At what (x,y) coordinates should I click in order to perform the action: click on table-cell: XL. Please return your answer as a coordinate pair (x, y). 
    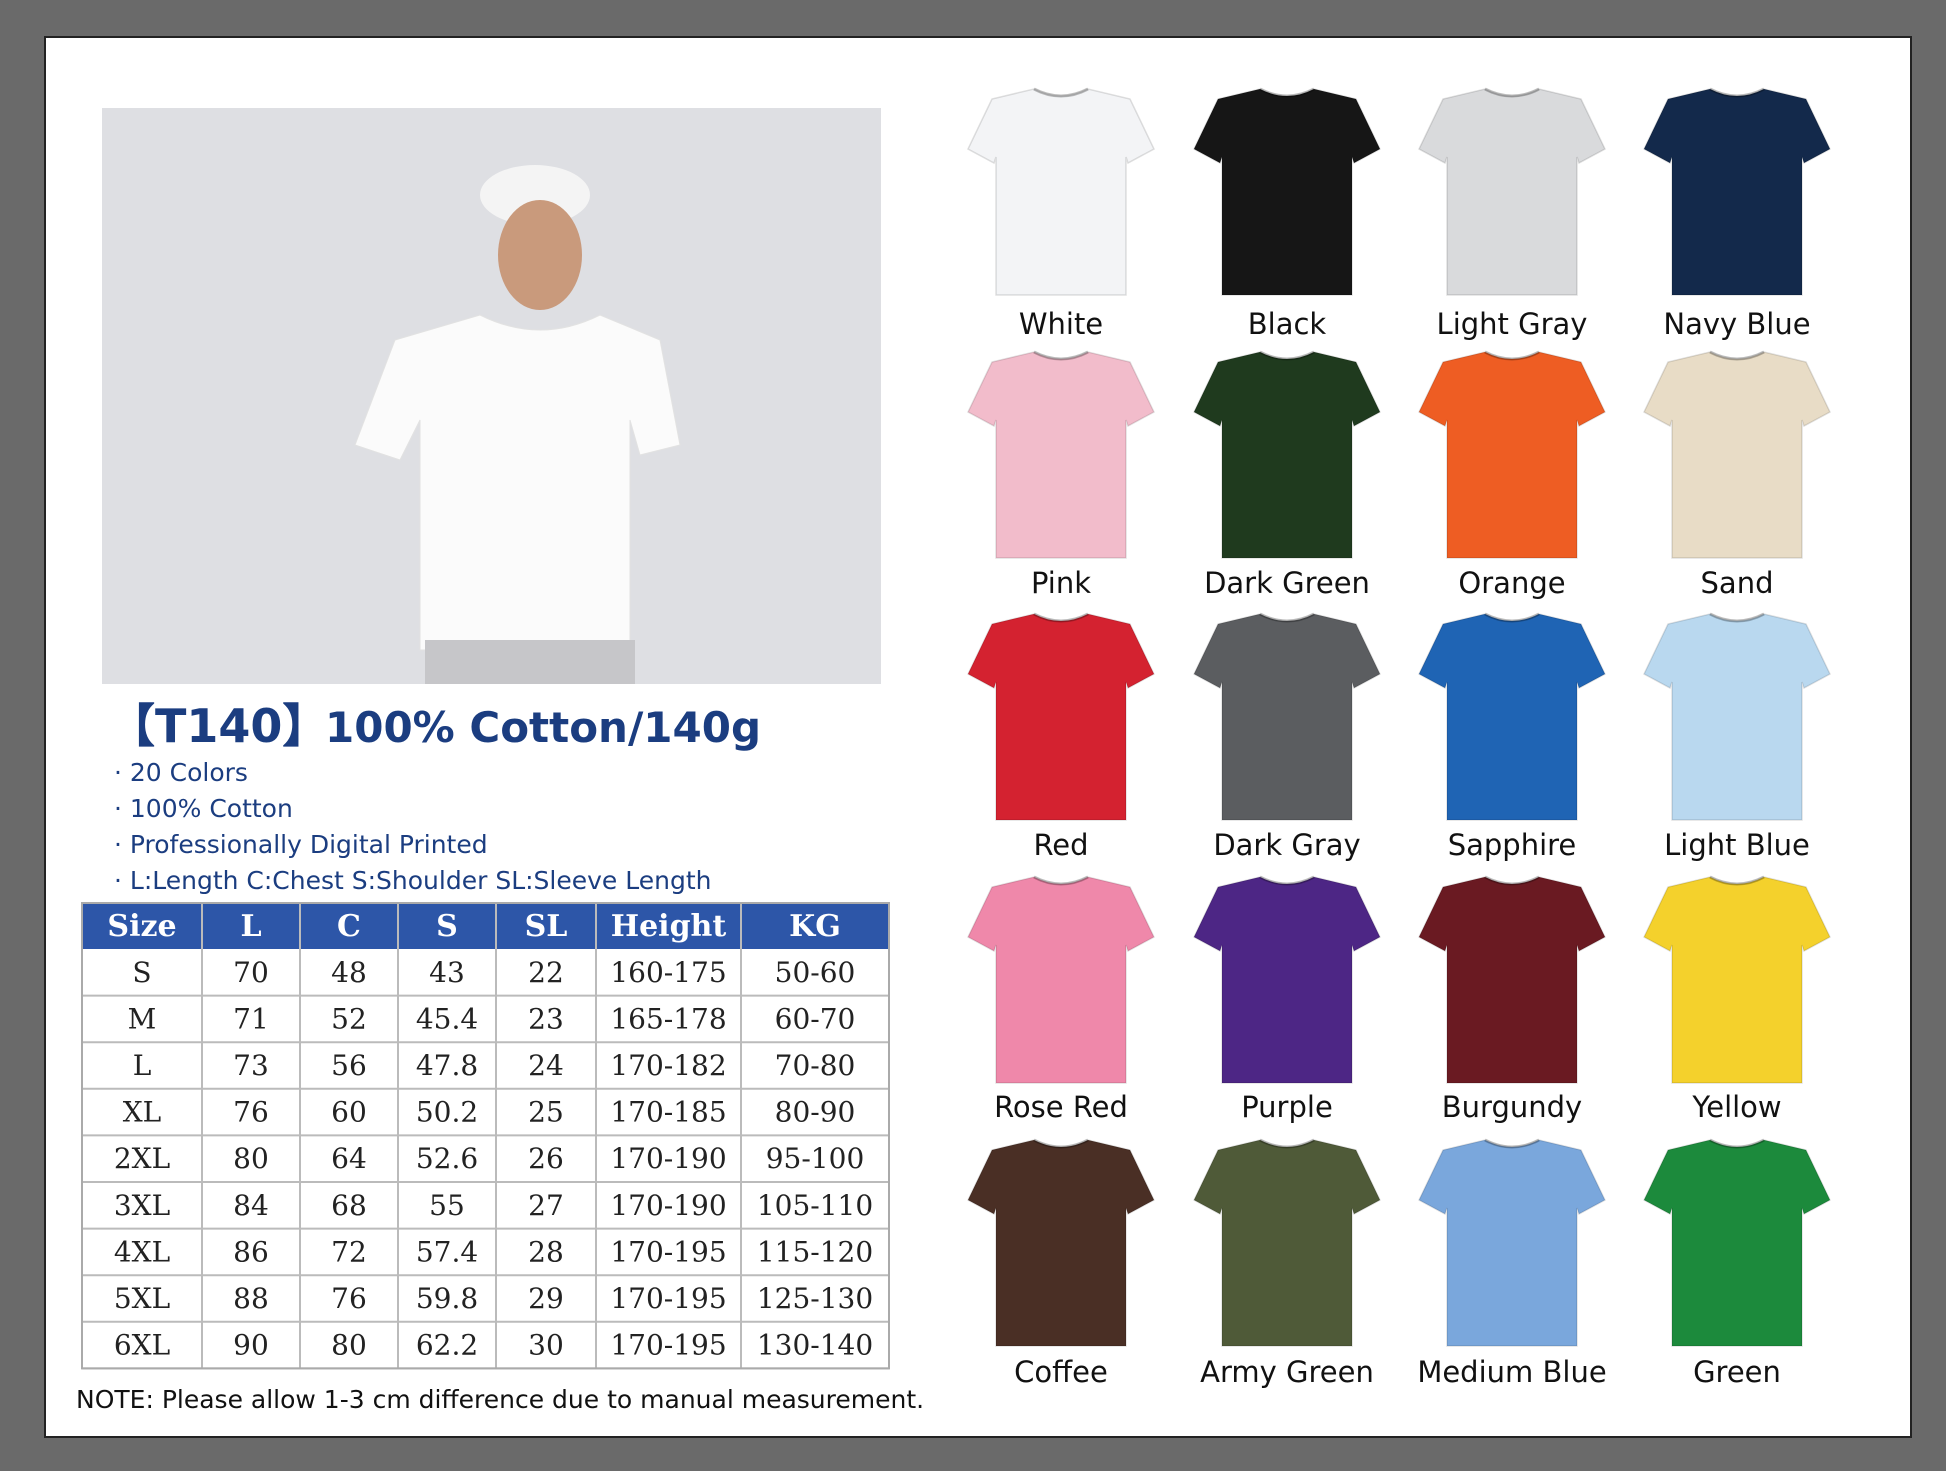
    Looking at the image, I should click on (142, 1112).